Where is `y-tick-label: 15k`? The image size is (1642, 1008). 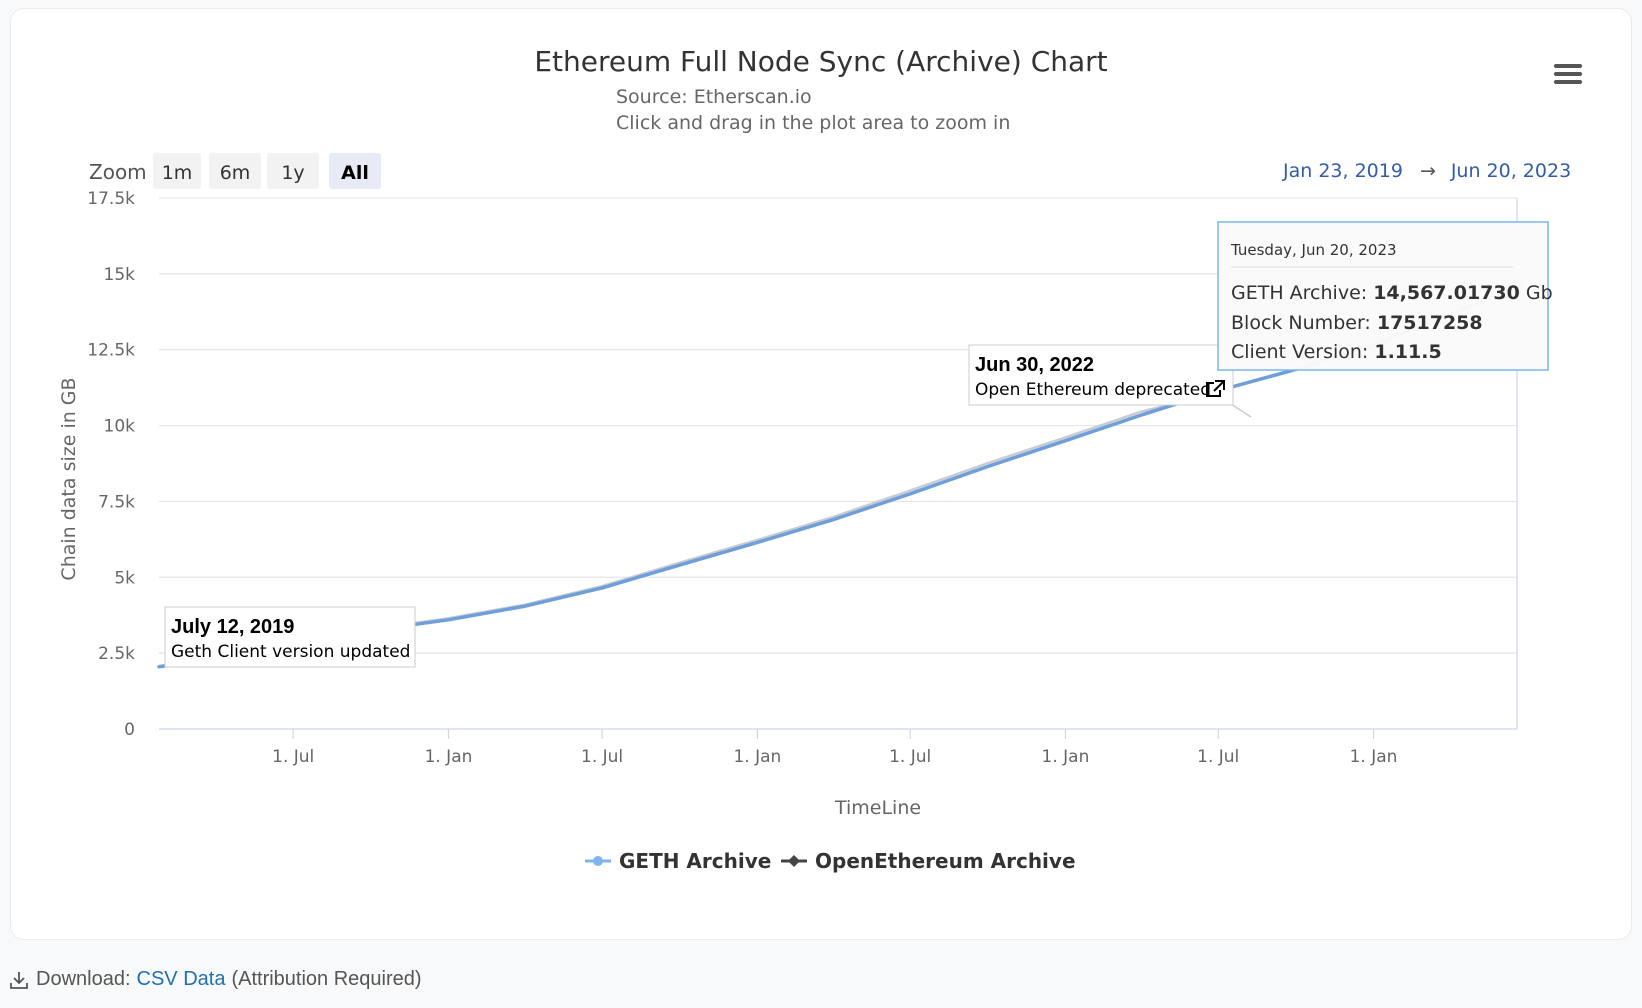
y-tick-label: 15k is located at coordinates (120, 275).